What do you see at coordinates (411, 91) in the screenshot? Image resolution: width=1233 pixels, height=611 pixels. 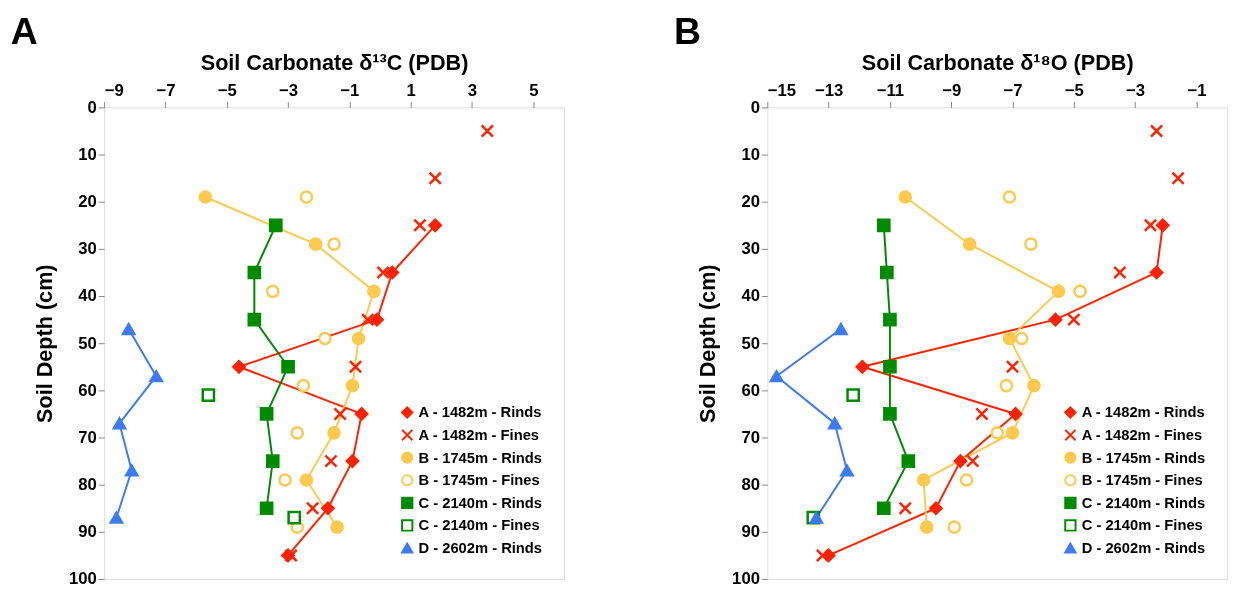 I see `x-tick-label: 1` at bounding box center [411, 91].